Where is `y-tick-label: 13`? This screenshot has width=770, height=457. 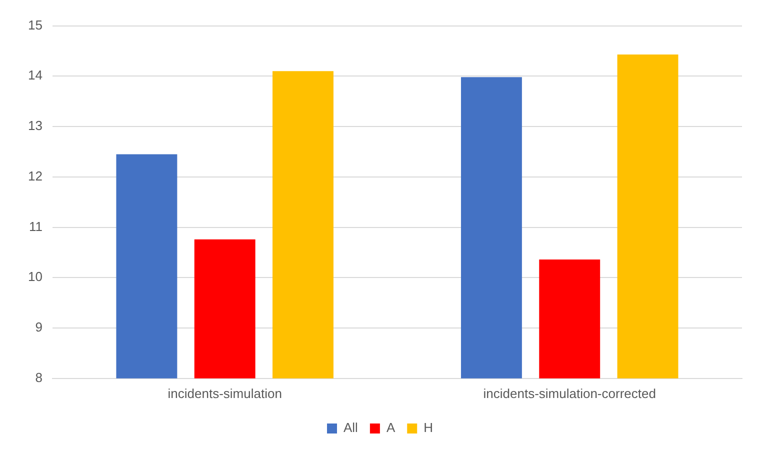
y-tick-label: 13 is located at coordinates (35, 126).